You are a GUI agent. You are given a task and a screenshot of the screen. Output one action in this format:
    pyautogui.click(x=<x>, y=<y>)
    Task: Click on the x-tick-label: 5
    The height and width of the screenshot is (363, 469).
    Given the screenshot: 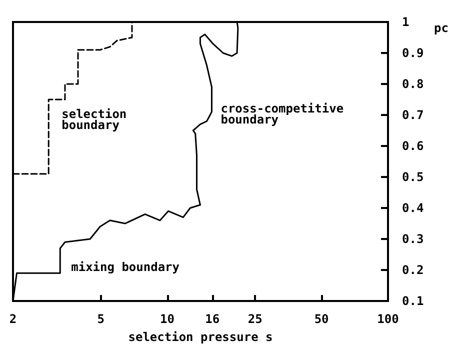 What is the action you would take?
    pyautogui.click(x=100, y=319)
    